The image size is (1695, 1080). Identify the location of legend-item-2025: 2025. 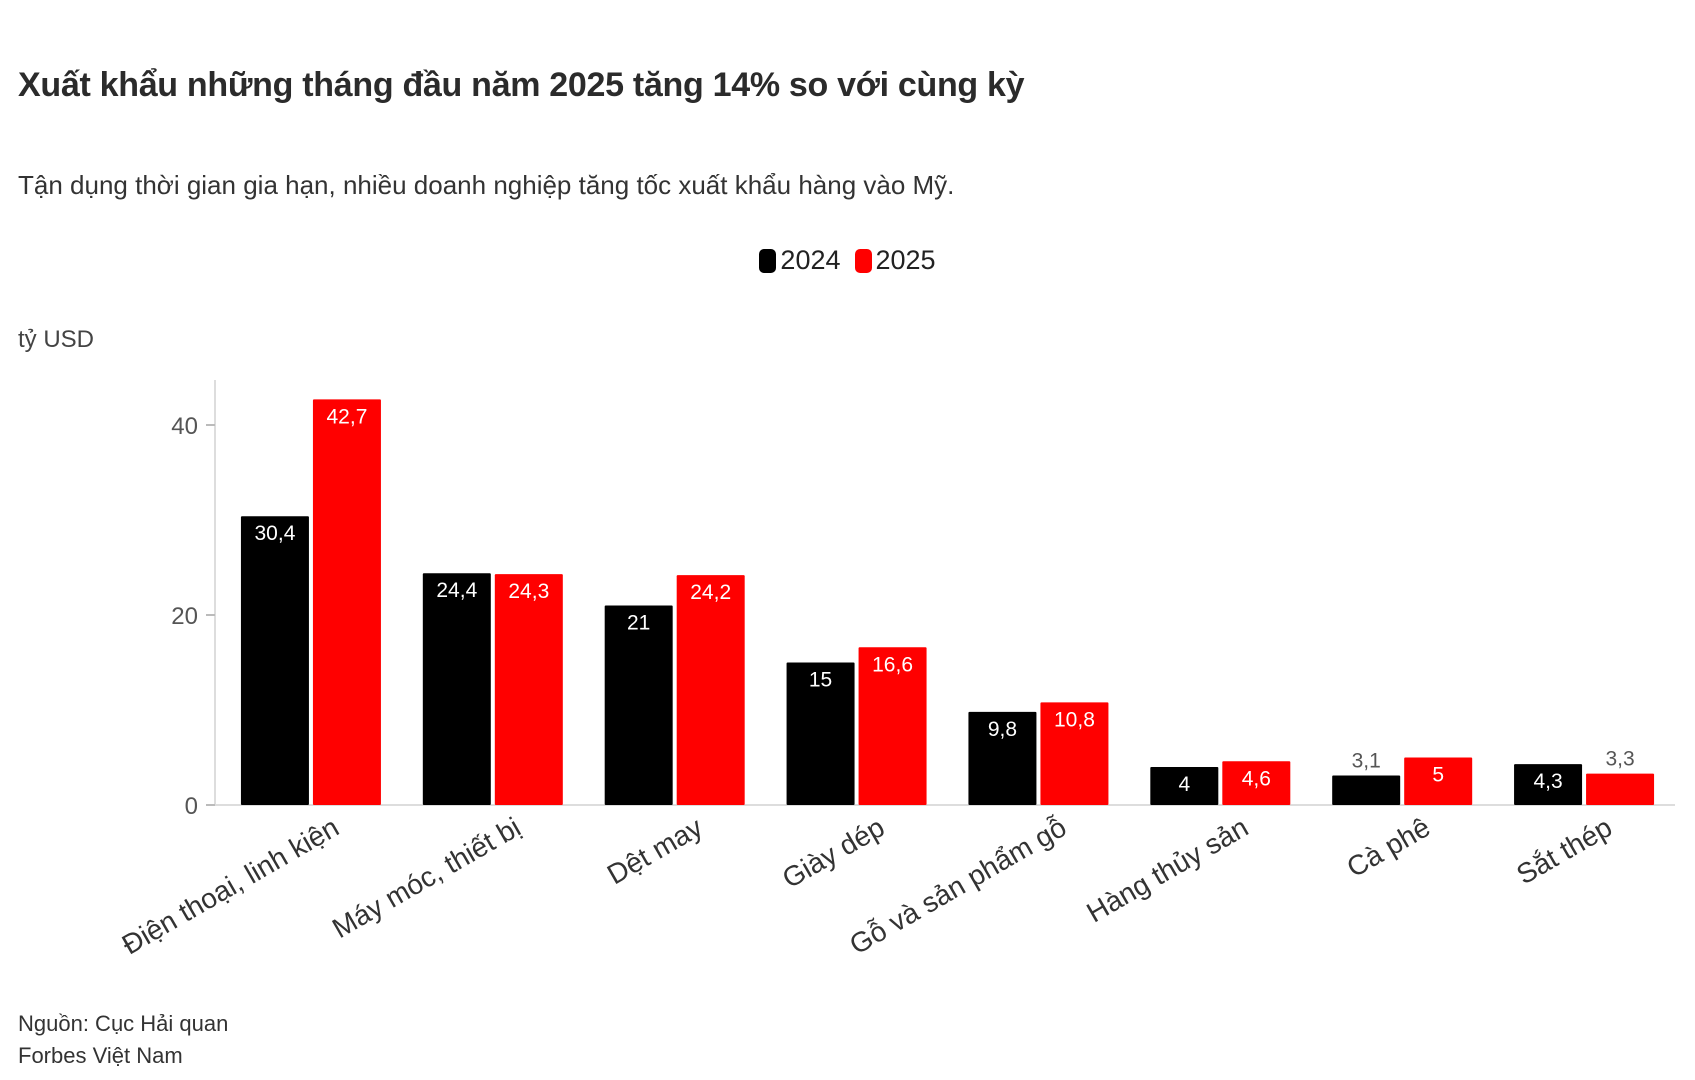
(895, 260).